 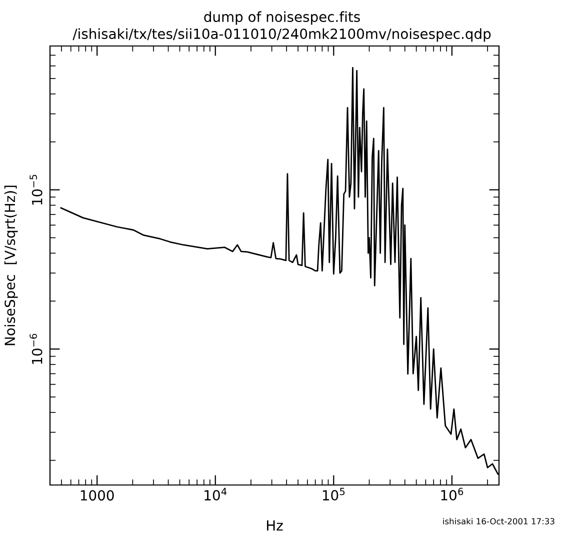 What do you see at coordinates (11, 266) in the screenshot?
I see `y-axis-title: NoiseSpec [V/sqrt(Hz)]` at bounding box center [11, 266].